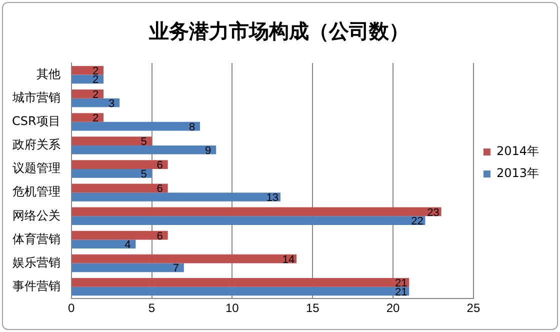 Image resolution: width=560 pixels, height=332 pixels. What do you see at coordinates (36, 168) in the screenshot?
I see `y-tick-label: 议题管理` at bounding box center [36, 168].